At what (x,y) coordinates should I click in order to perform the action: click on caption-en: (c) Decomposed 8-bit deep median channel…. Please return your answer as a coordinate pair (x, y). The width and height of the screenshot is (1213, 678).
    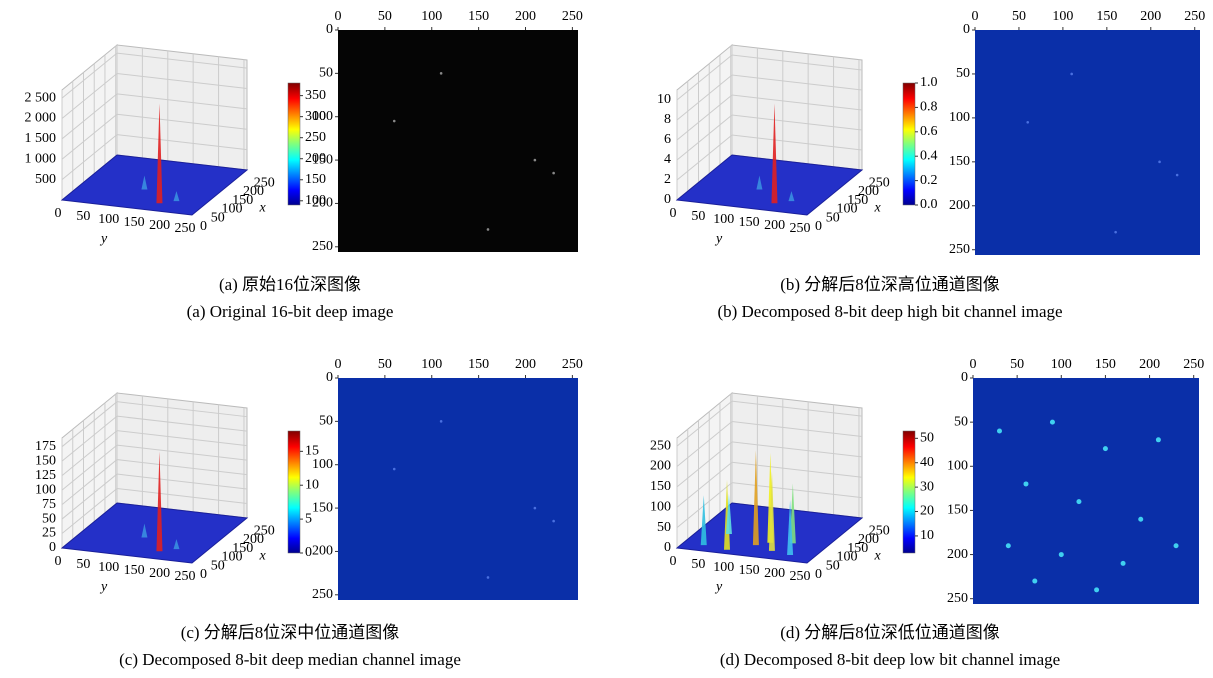
    Looking at the image, I should click on (290, 659).